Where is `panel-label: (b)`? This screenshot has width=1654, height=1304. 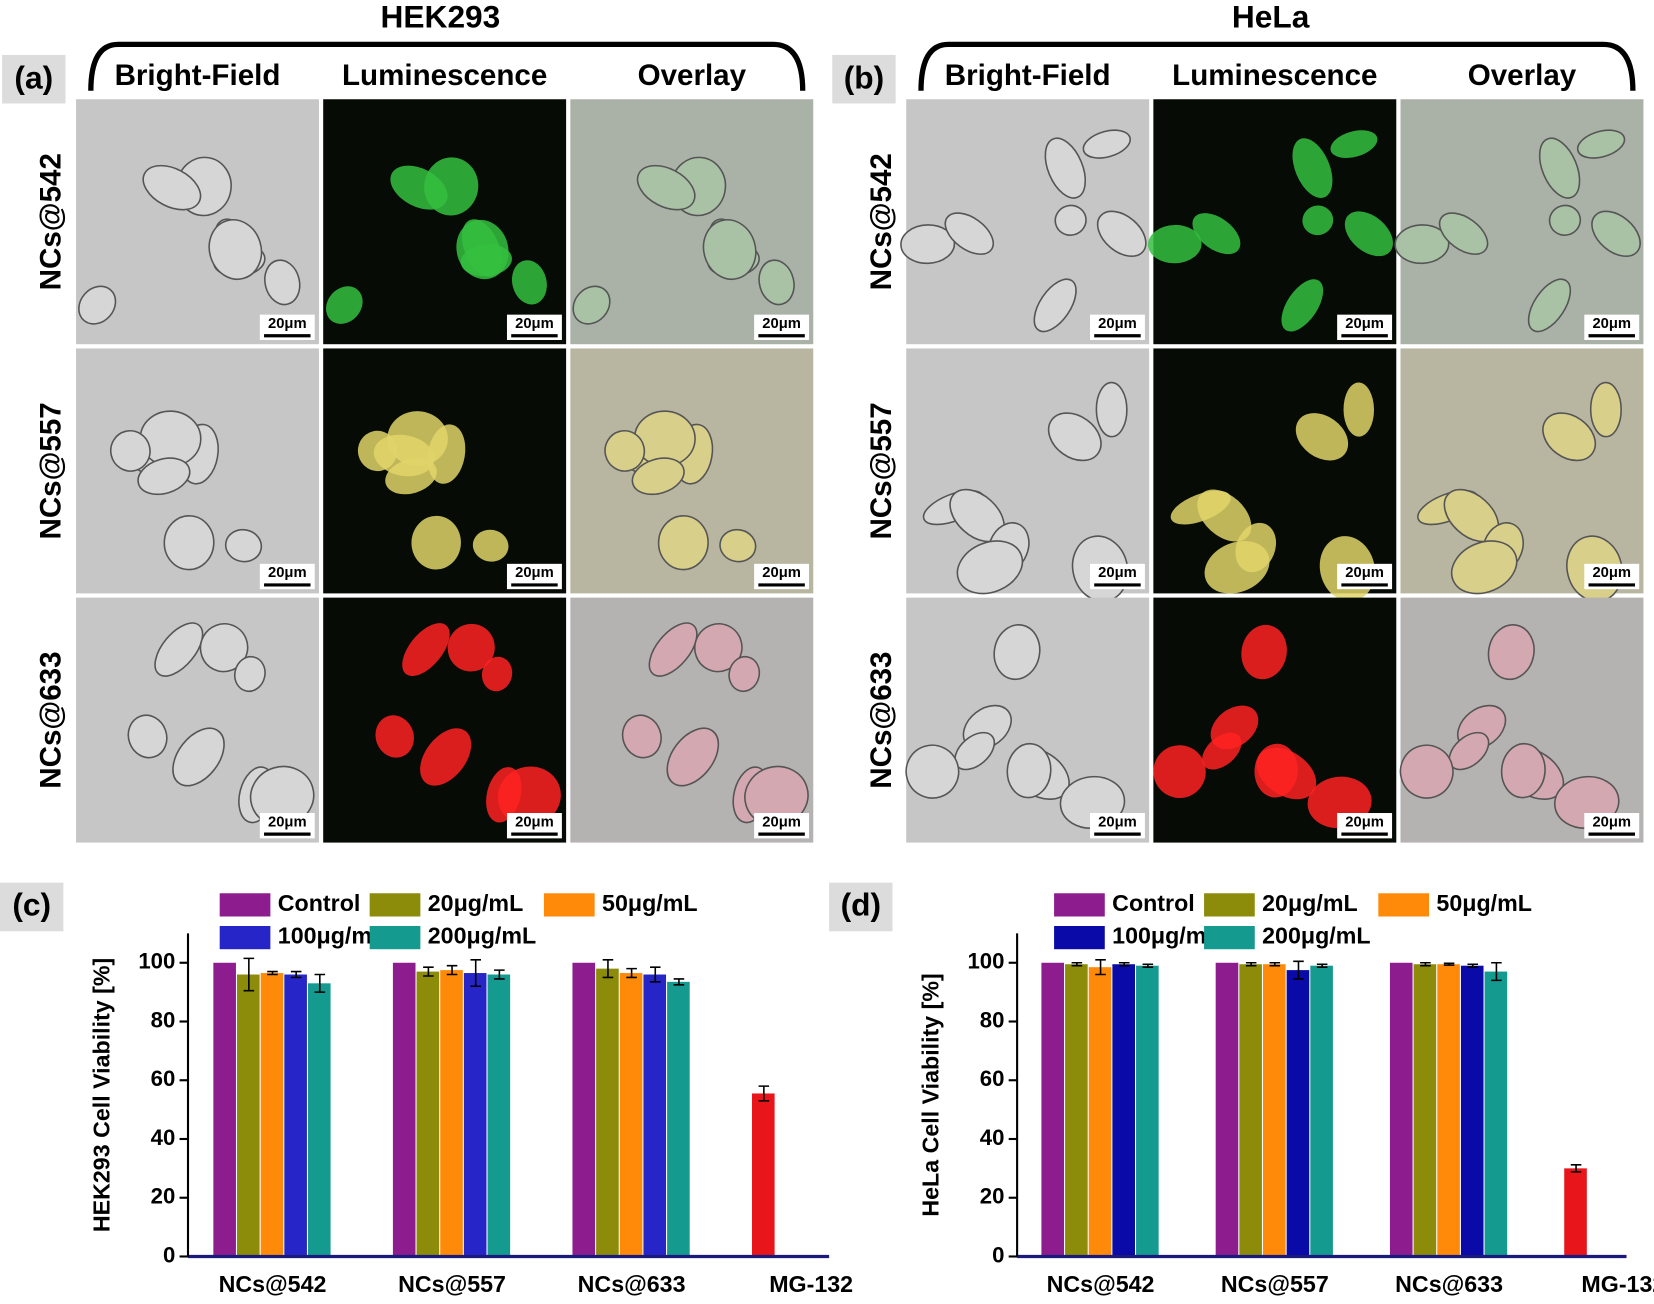
panel-label: (b) is located at coordinates (864, 78).